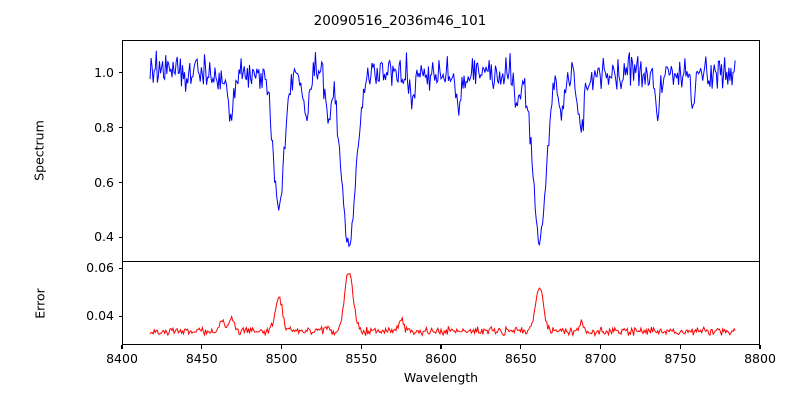  What do you see at coordinates (281, 358) in the screenshot?
I see `x-tick-label: 8500` at bounding box center [281, 358].